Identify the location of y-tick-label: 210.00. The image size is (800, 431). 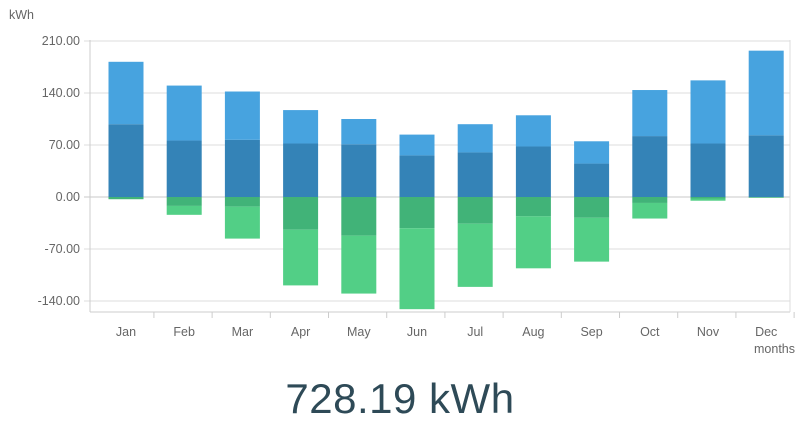
(61, 41).